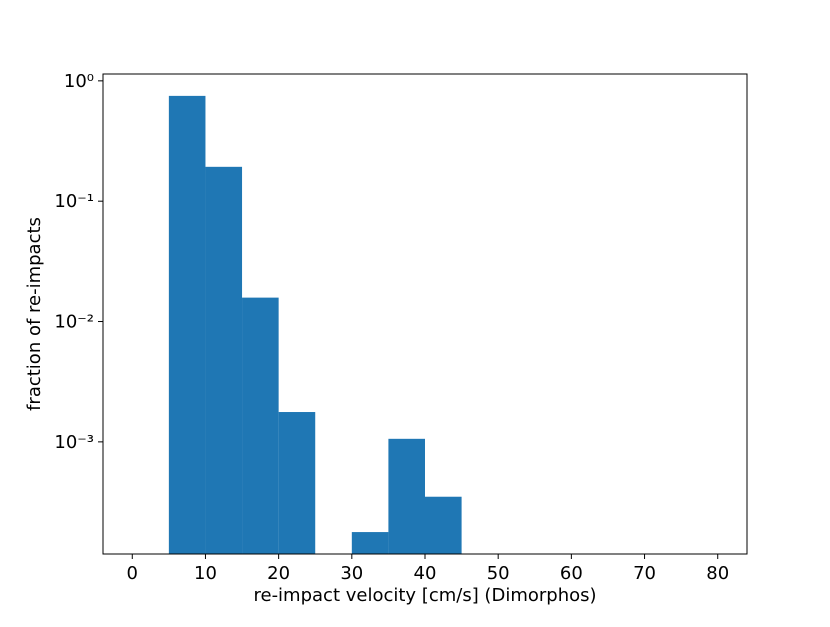  I want to click on x-tick-label: 20, so click(278, 573).